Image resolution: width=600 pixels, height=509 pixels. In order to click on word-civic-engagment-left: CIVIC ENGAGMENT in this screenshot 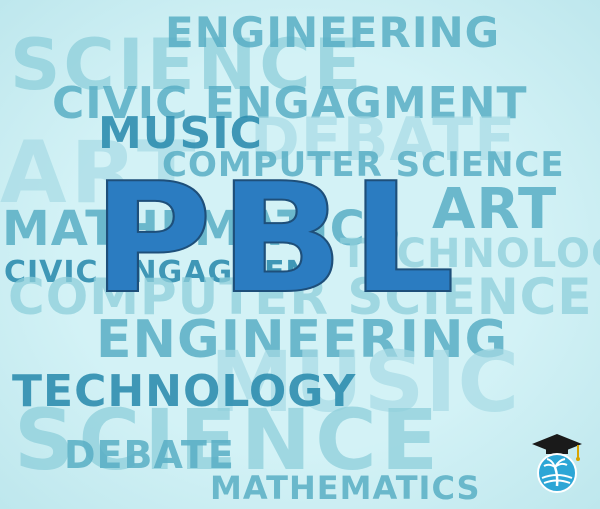, I will do `click(169, 272)`.